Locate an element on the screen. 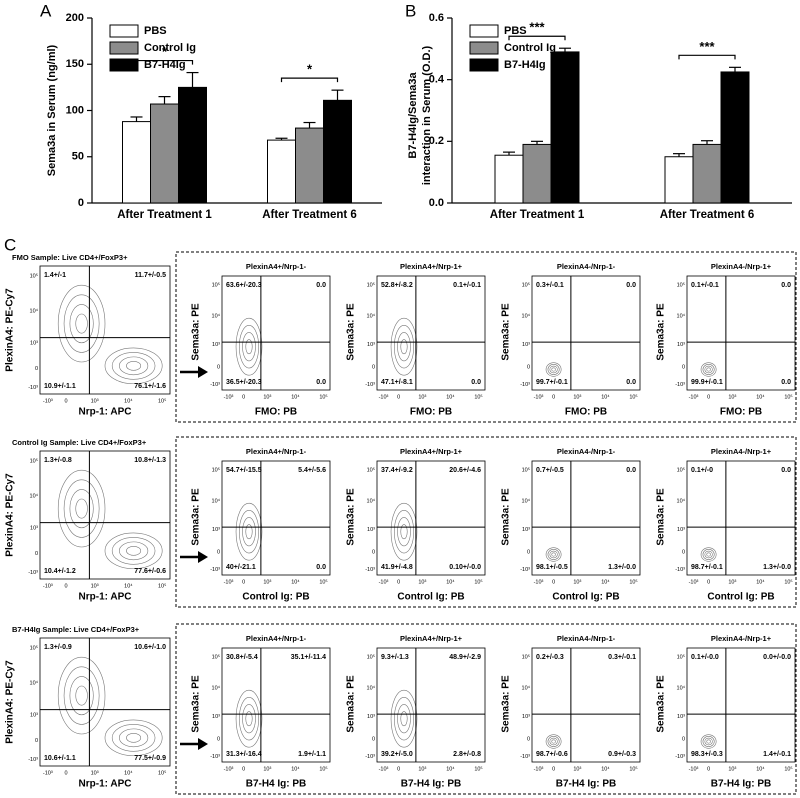  y-axis-label: interaction in Serum (O.D.) is located at coordinates (427, 115).